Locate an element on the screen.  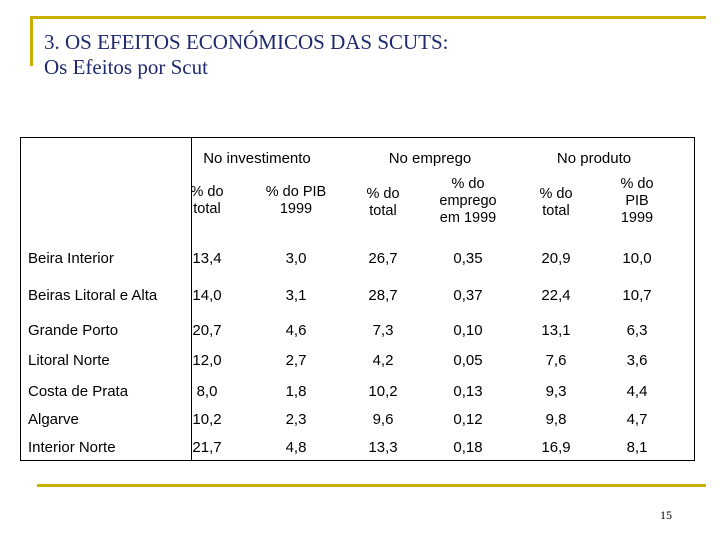
row-label: Beiras Litoral e Alta is located at coordinates (93, 295).